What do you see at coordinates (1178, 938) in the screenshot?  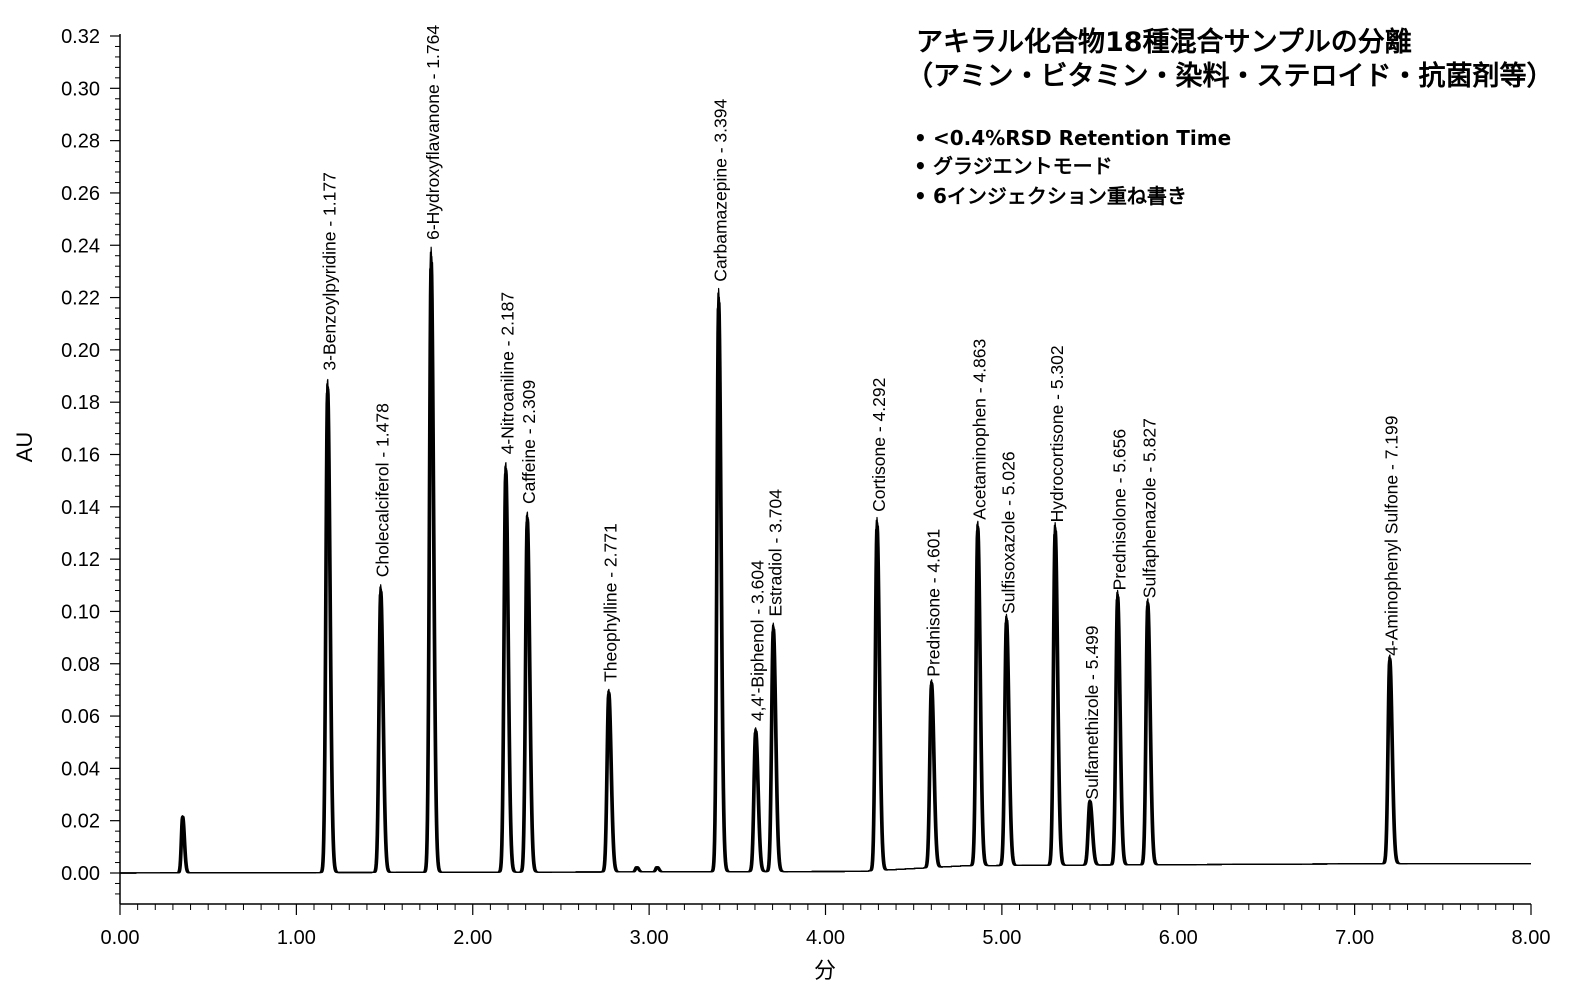 I see `x-tick-label: 6.00` at bounding box center [1178, 938].